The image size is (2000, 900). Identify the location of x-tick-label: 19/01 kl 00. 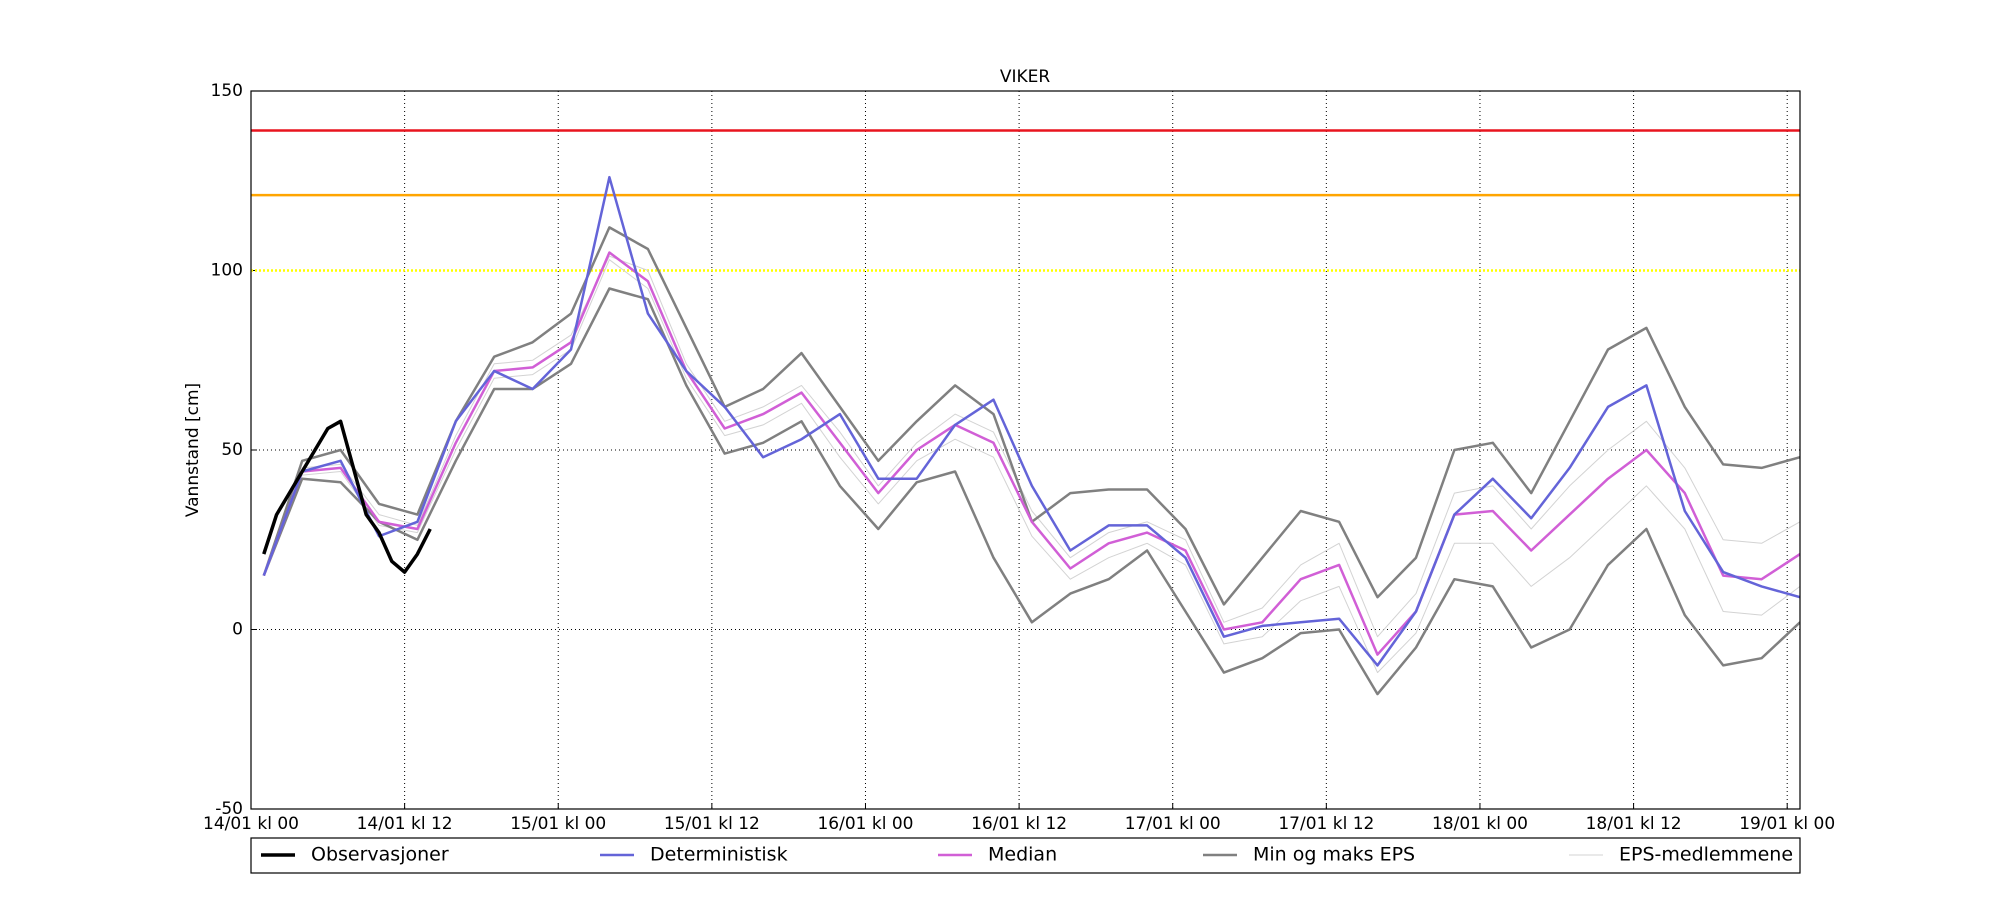
(1787, 824).